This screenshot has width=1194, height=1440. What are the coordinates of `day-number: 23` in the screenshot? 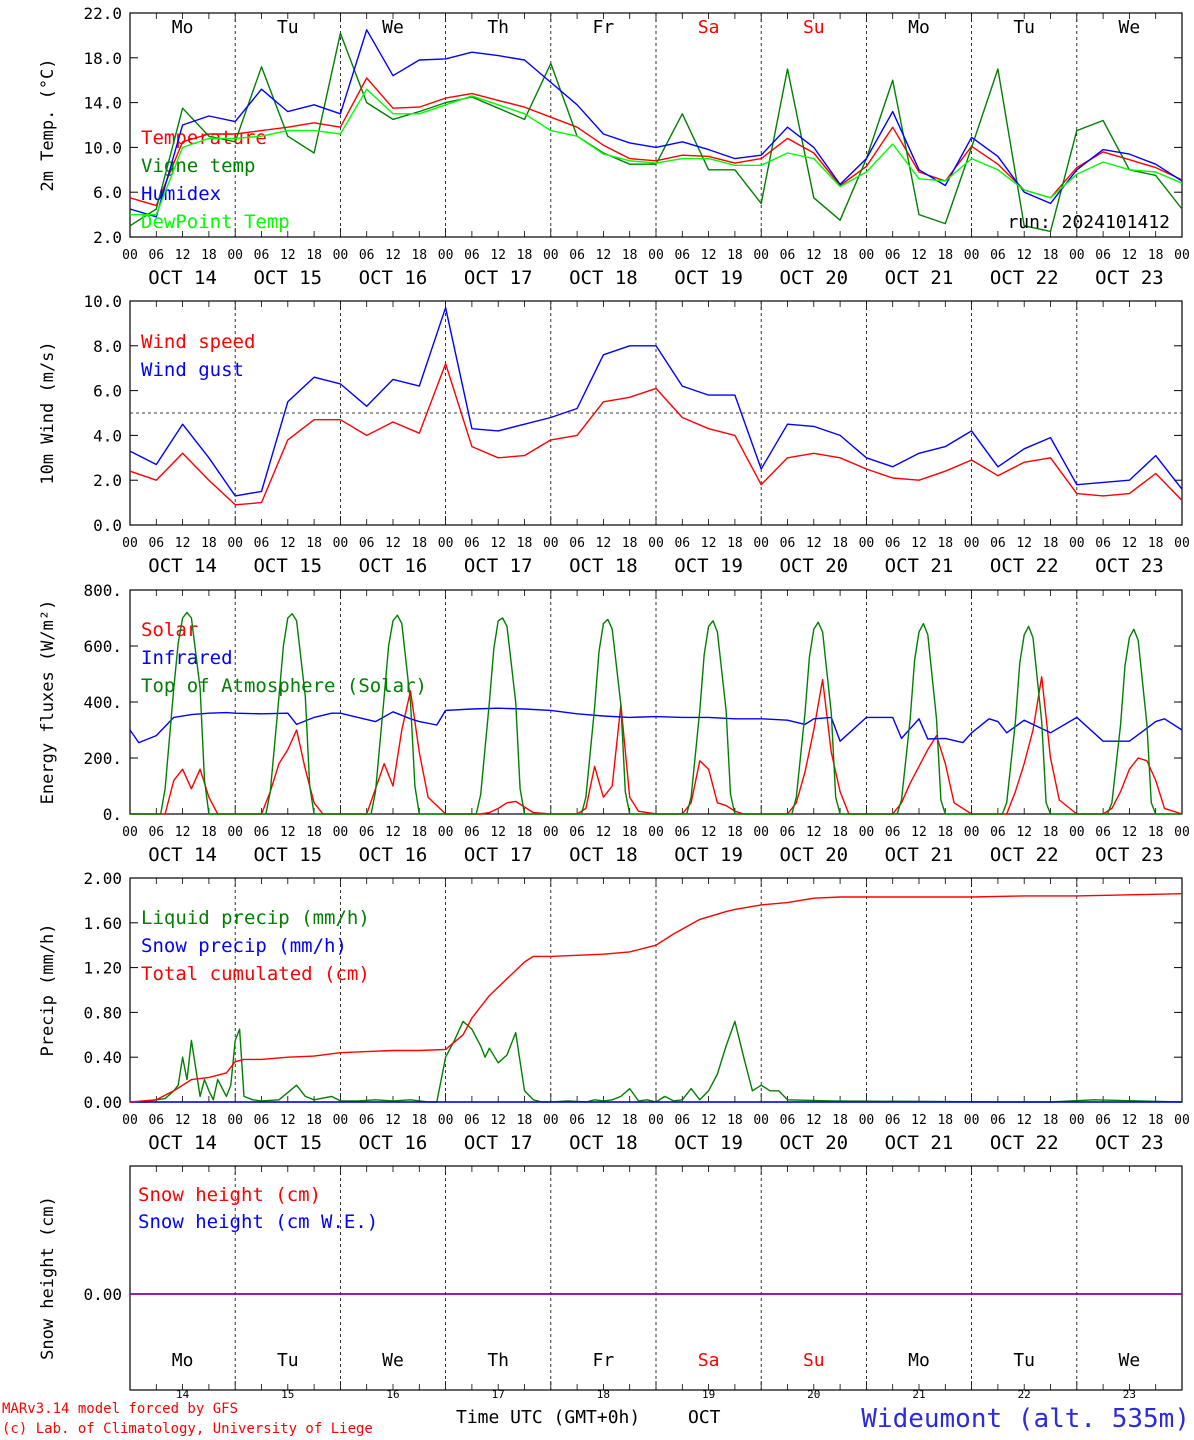 It's located at (1129, 1394).